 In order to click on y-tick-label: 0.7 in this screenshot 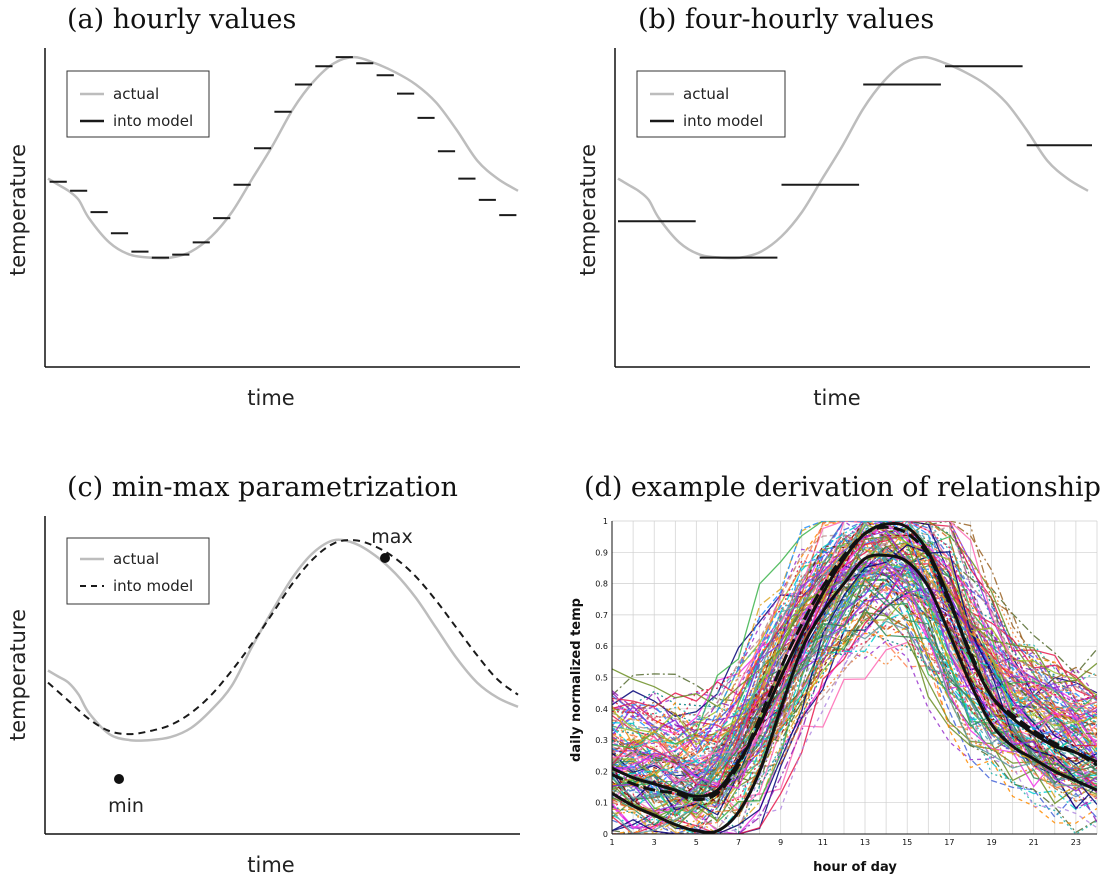, I will do `click(601, 615)`.